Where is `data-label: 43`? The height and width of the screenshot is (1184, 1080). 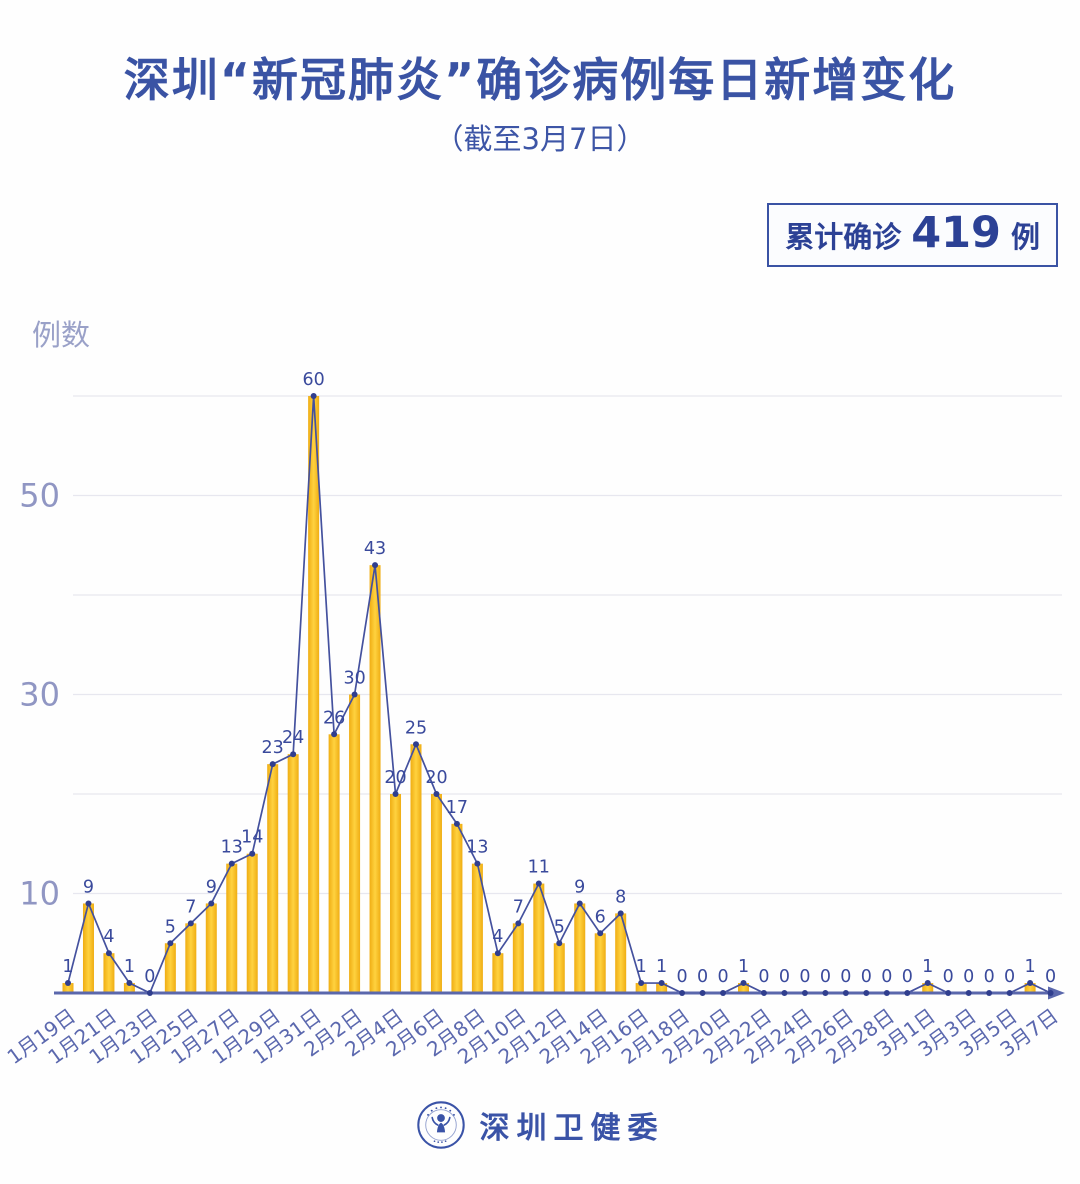 data-label: 43 is located at coordinates (375, 549).